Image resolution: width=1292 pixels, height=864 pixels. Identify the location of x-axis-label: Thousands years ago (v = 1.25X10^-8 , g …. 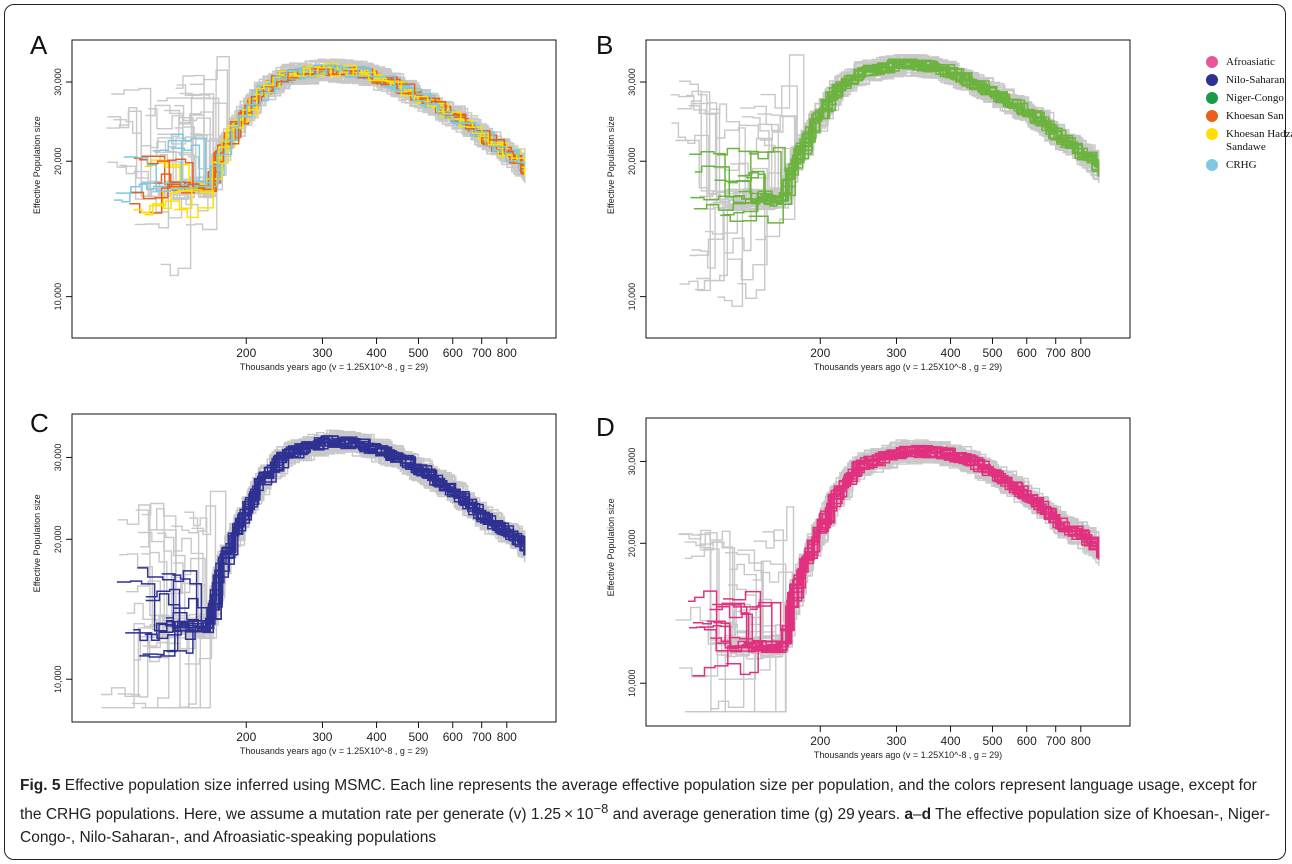
(908, 755).